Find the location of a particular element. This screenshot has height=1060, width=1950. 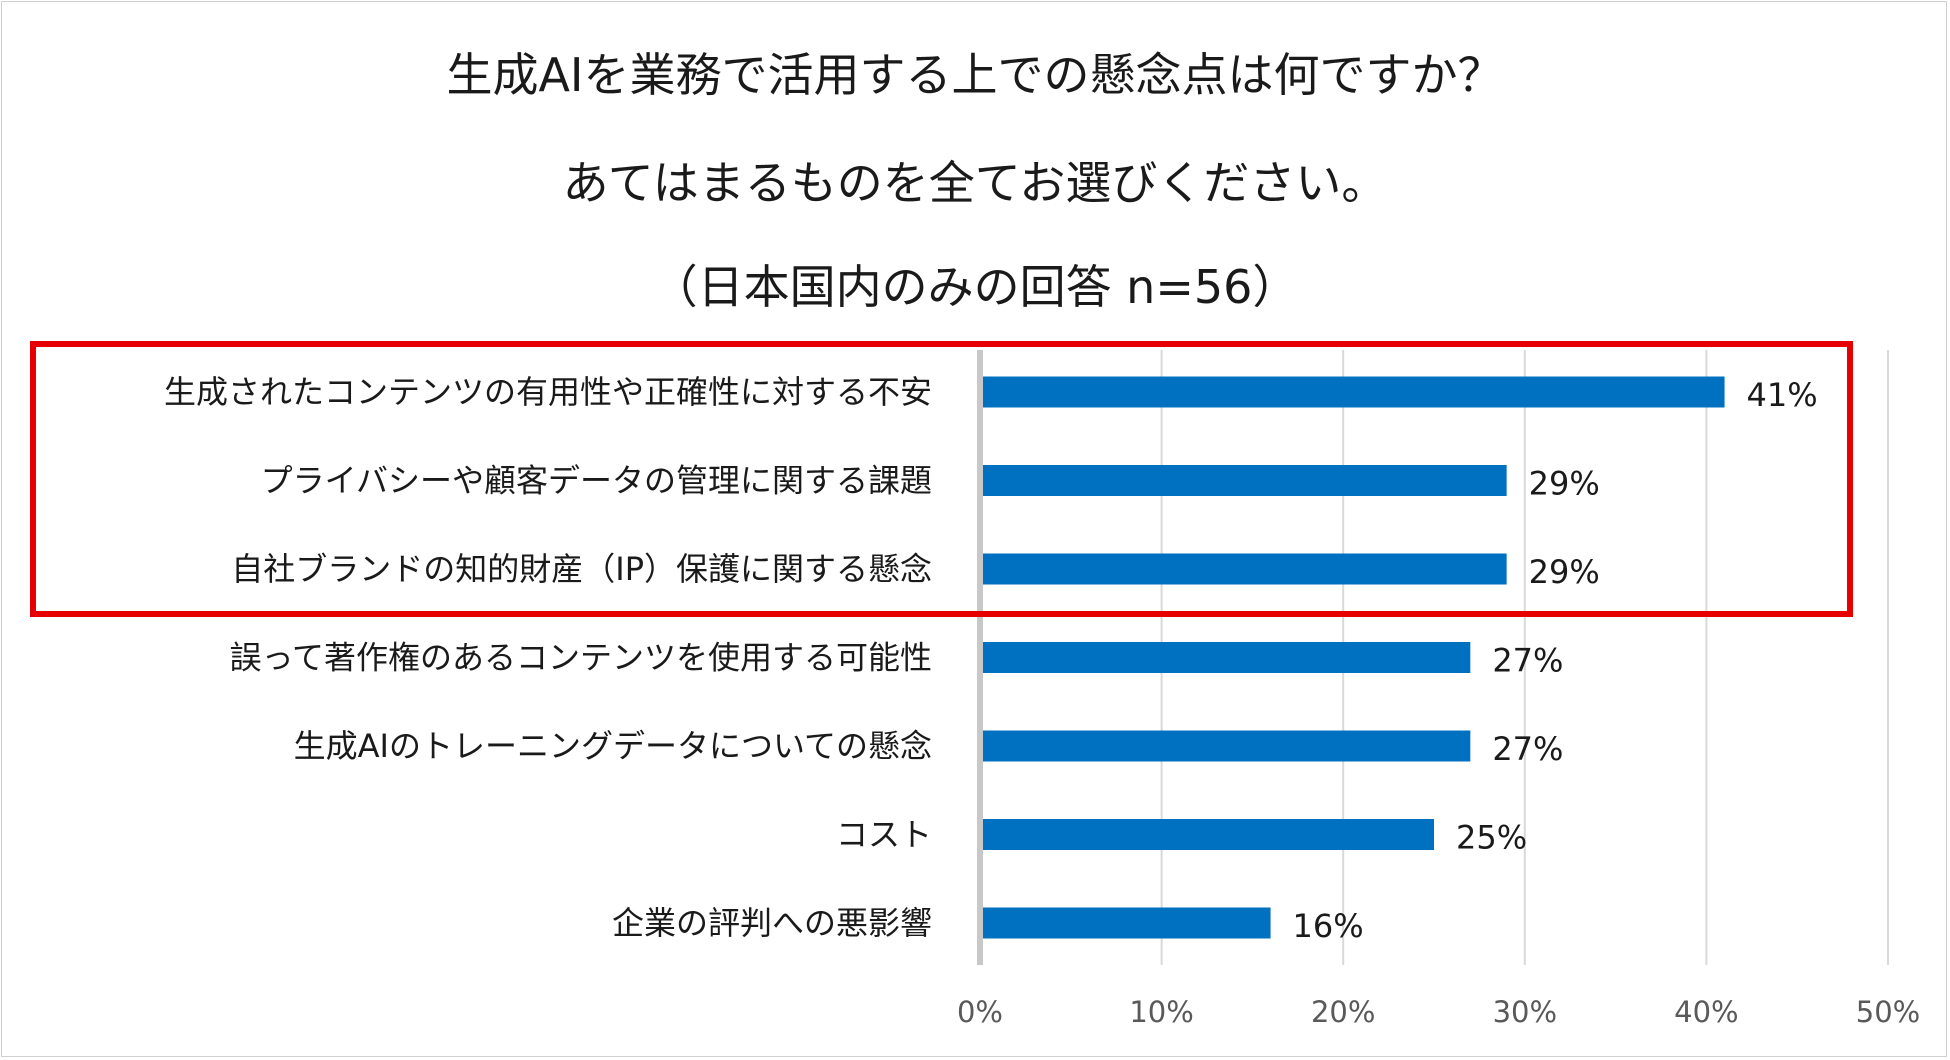

data-label-3: 27% is located at coordinates (1527, 661).